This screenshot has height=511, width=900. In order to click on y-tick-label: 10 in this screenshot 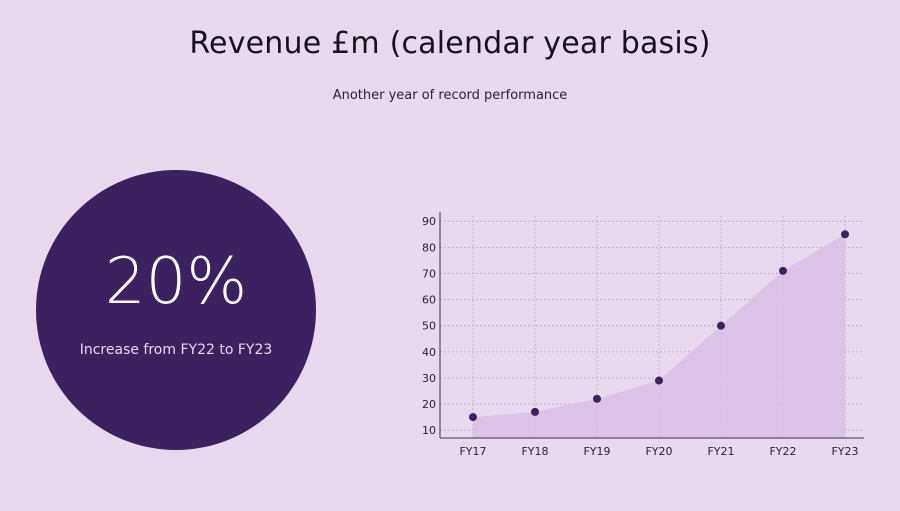, I will do `click(429, 430)`.